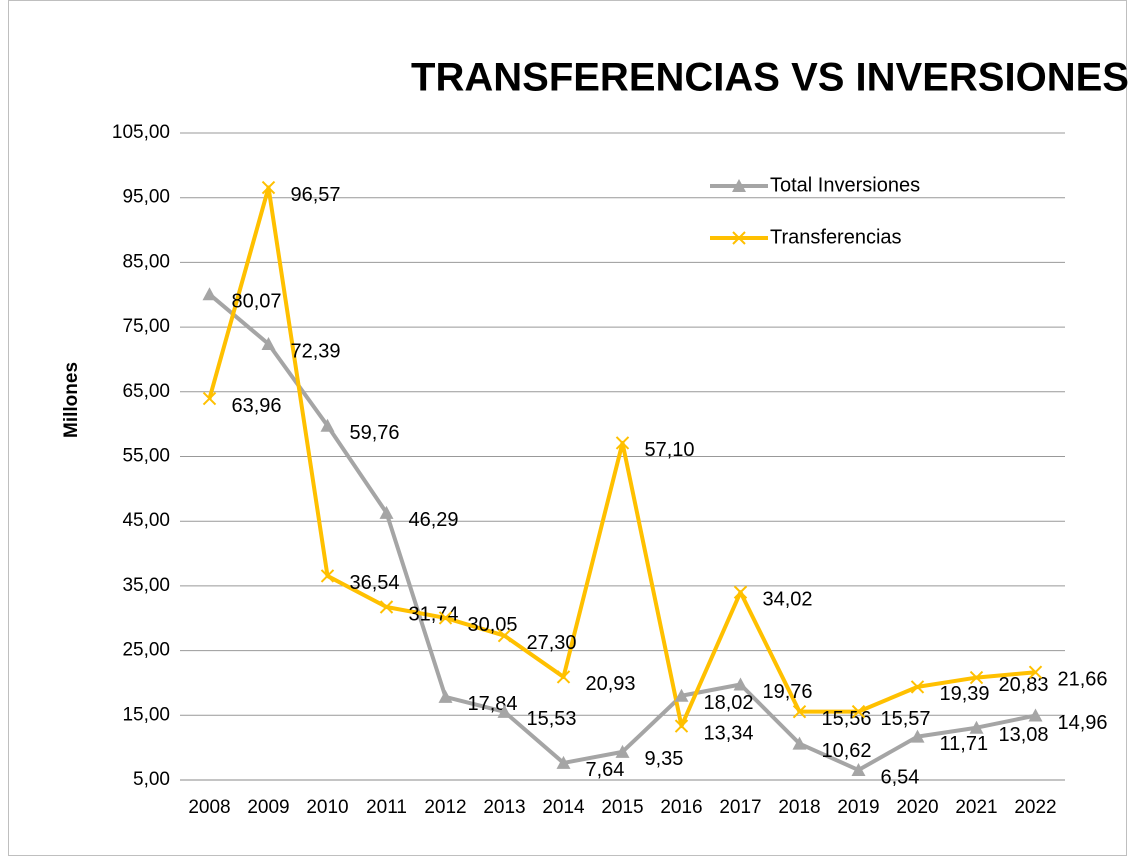 The height and width of the screenshot is (863, 1131). What do you see at coordinates (976, 807) in the screenshot?
I see `x-tick-label: 2021` at bounding box center [976, 807].